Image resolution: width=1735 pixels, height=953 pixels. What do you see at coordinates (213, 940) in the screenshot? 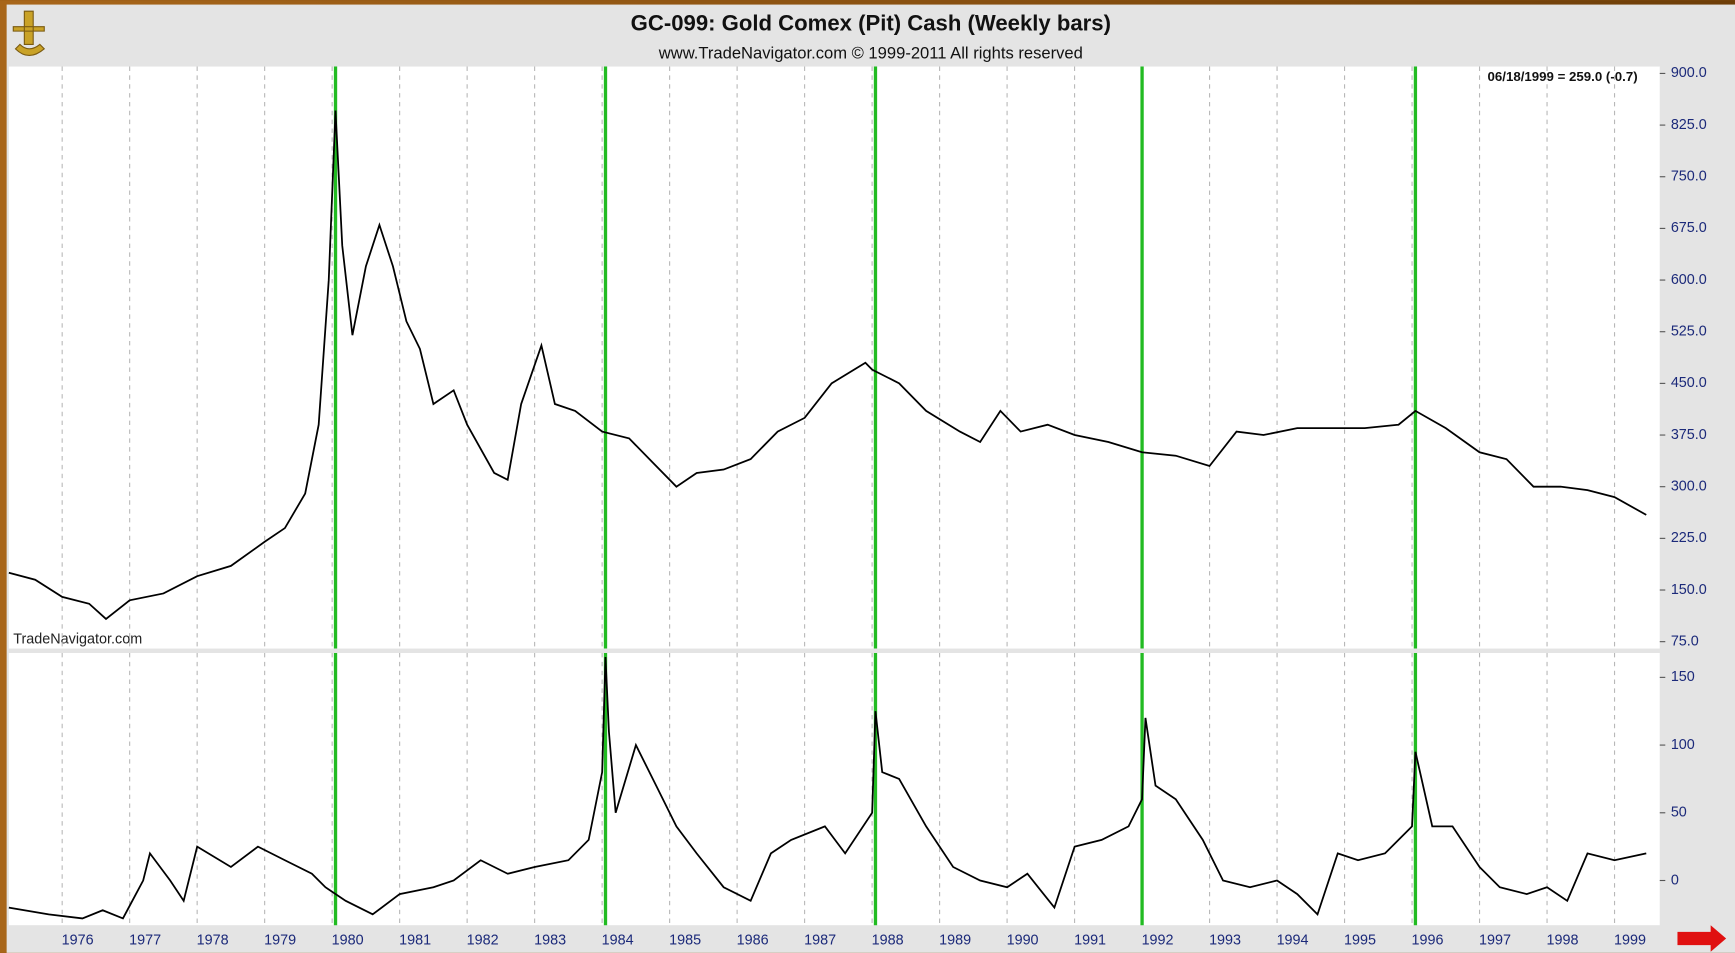
I see `x-tick-label: 1978` at bounding box center [213, 940].